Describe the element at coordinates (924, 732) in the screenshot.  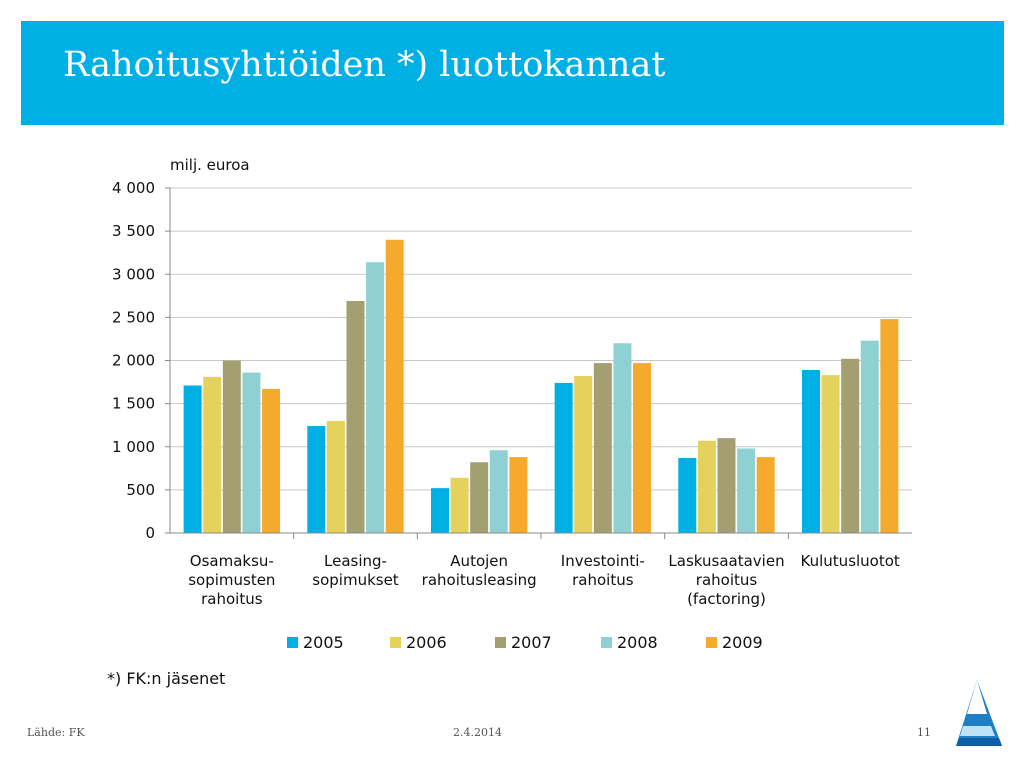
I see `page-number: 11` at that location.